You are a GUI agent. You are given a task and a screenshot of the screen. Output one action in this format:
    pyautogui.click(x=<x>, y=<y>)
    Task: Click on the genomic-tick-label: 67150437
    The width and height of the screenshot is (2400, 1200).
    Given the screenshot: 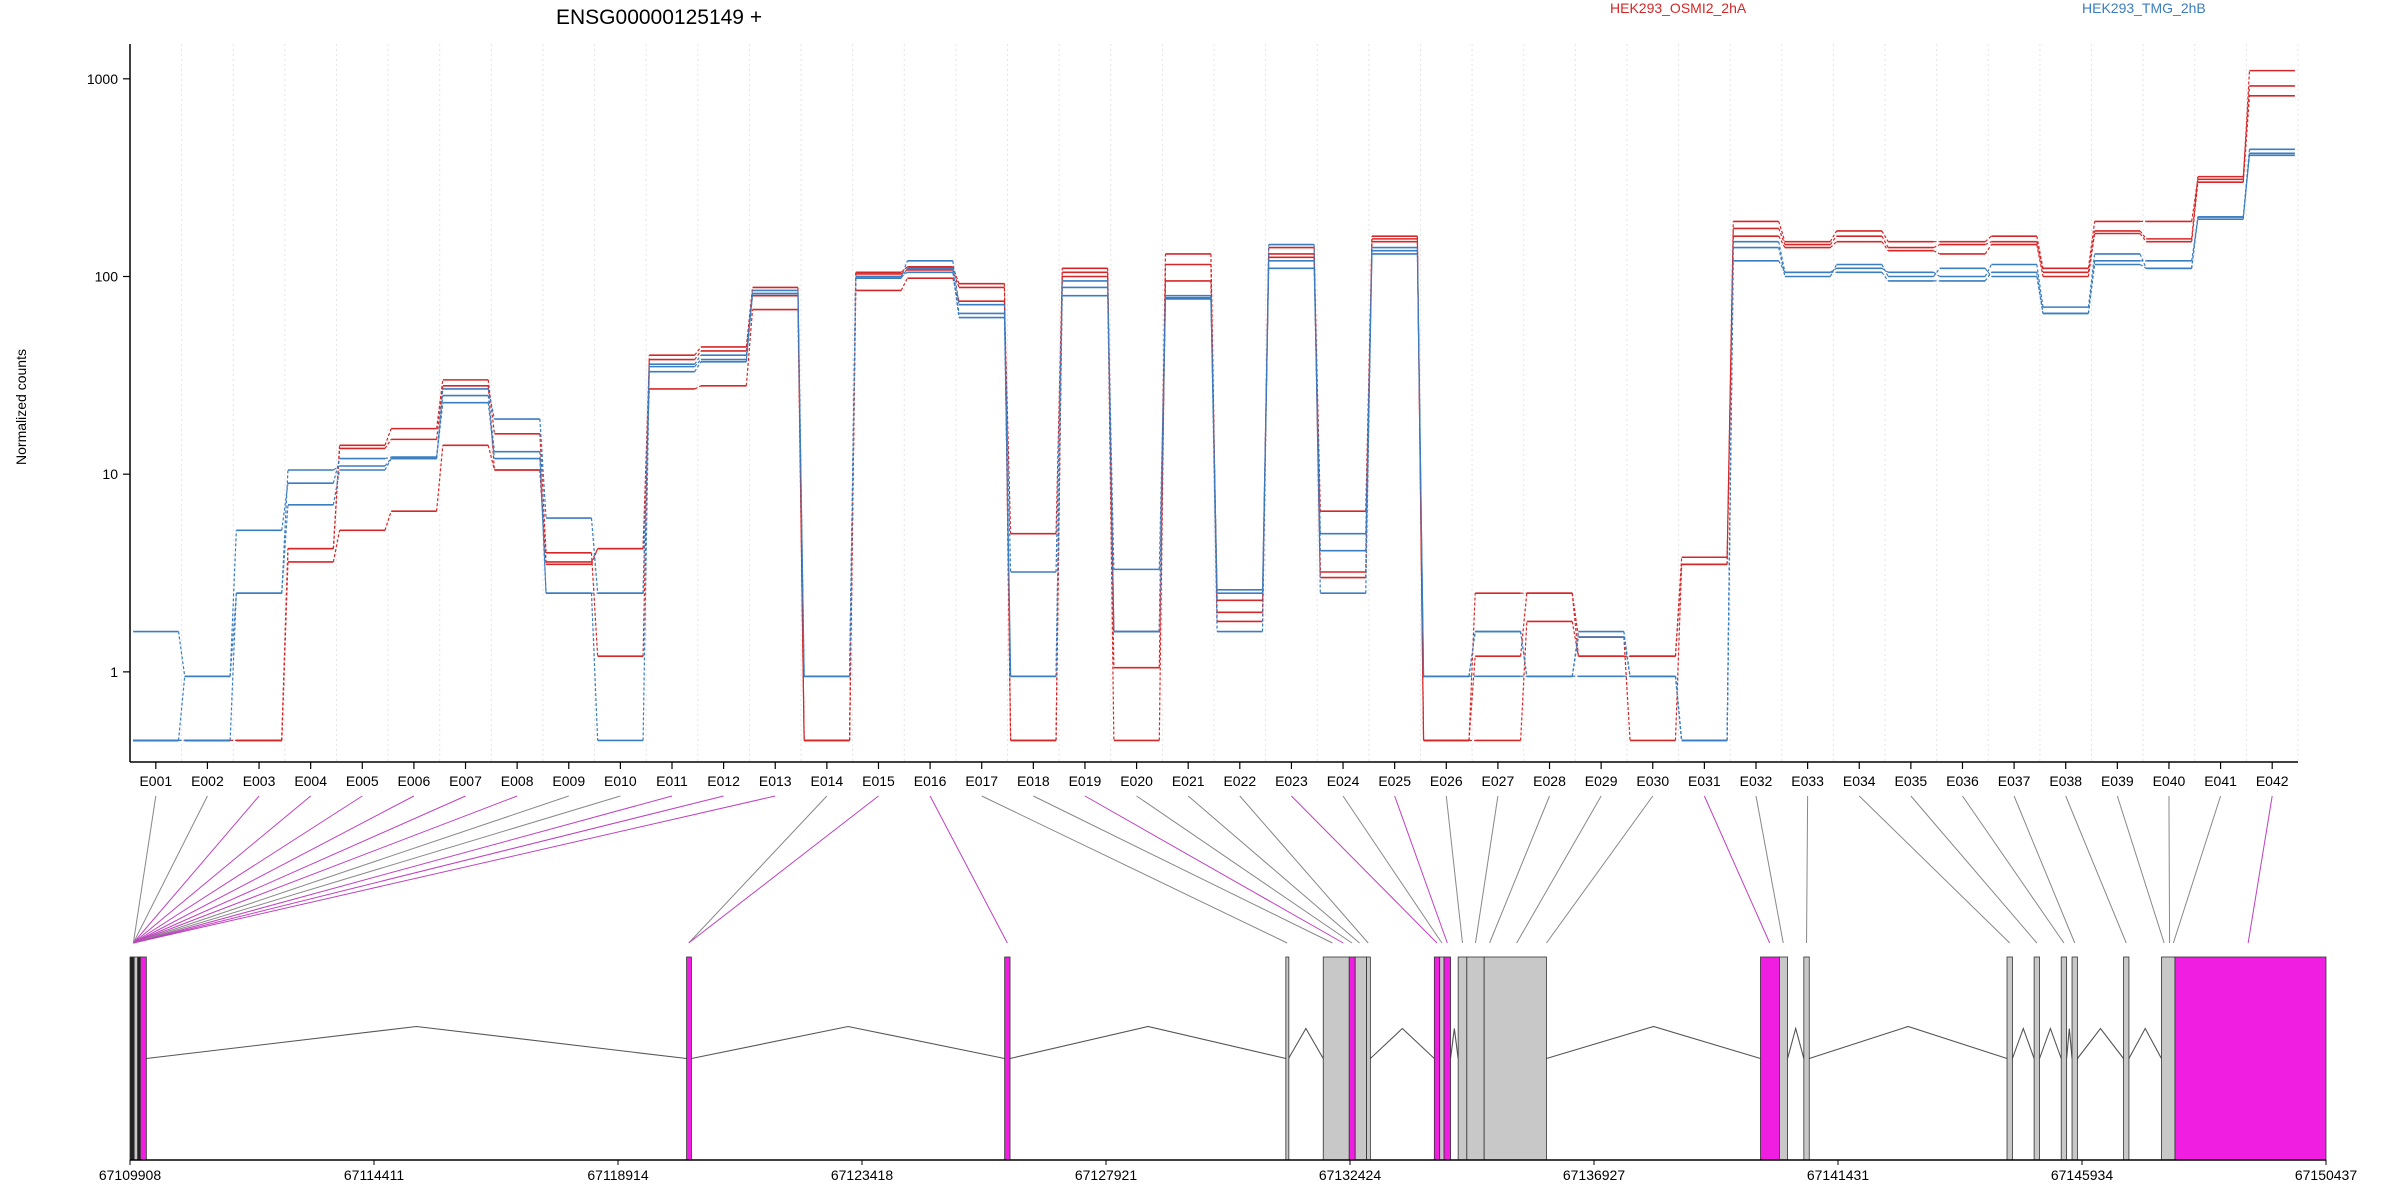 What is the action you would take?
    pyautogui.click(x=2326, y=1175)
    